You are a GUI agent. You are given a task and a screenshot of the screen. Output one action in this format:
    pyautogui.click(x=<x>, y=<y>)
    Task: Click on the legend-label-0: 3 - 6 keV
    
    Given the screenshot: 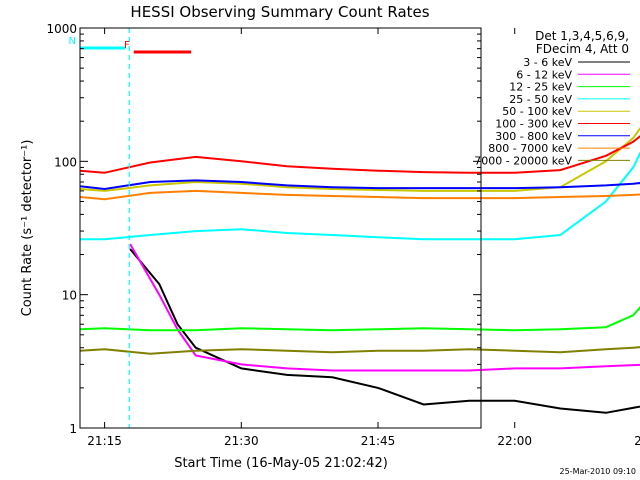 What is the action you would take?
    pyautogui.click(x=547, y=62)
    